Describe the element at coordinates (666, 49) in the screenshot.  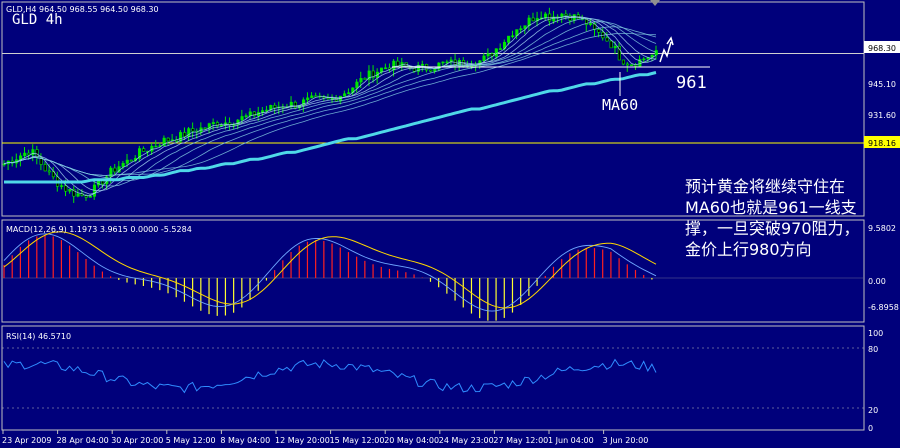
I see `up-arrow-icon` at that location.